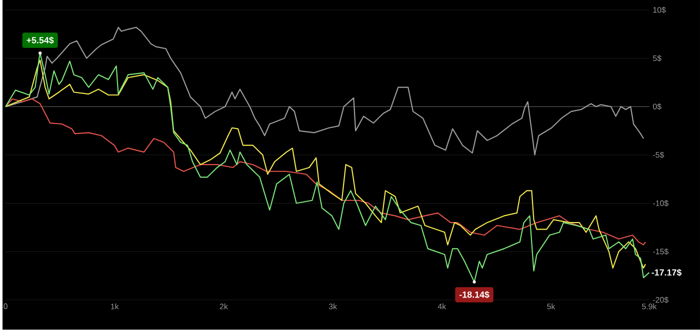 The image size is (700, 330). What do you see at coordinates (40, 40) in the screenshot?
I see `annotation: +5.54$` at bounding box center [40, 40].